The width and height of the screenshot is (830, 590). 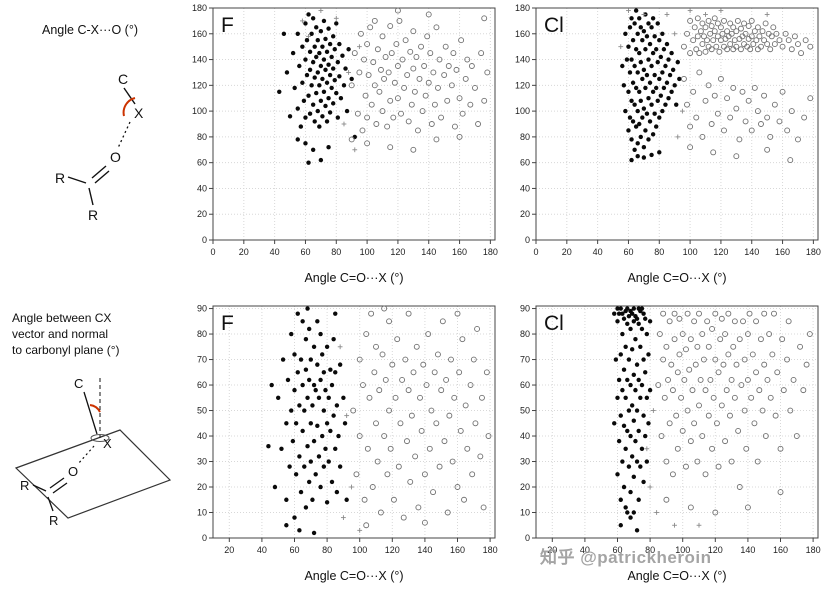 I want to click on y-tick-label: 0, so click(x=527, y=240).